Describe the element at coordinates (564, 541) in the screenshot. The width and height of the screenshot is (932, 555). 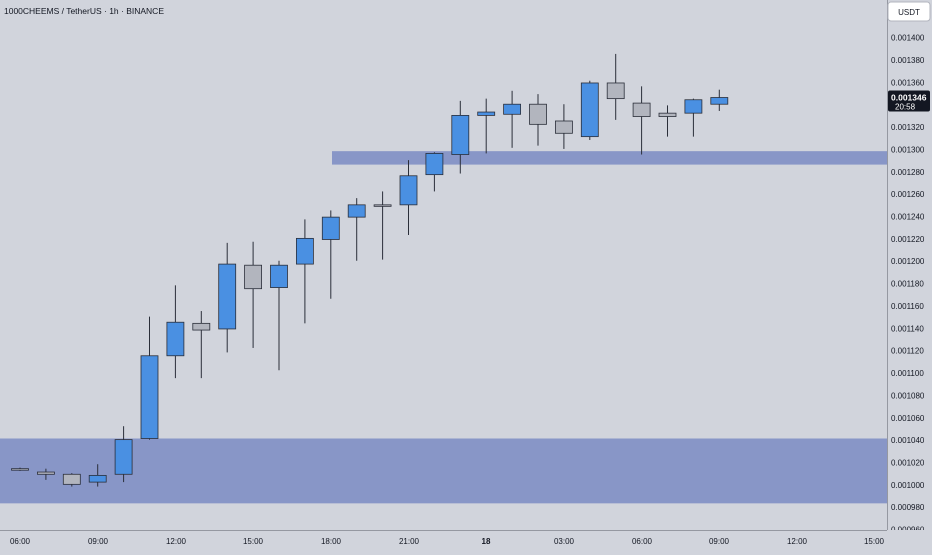
I see `time-tick-label: 03:00` at that location.